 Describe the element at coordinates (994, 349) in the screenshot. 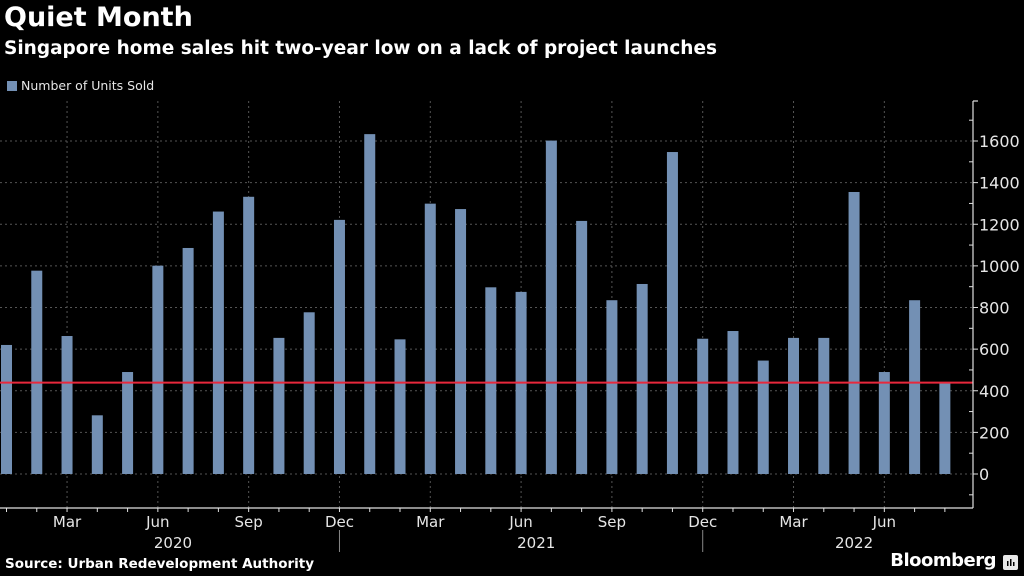

I see `y-tick-label: 600` at that location.